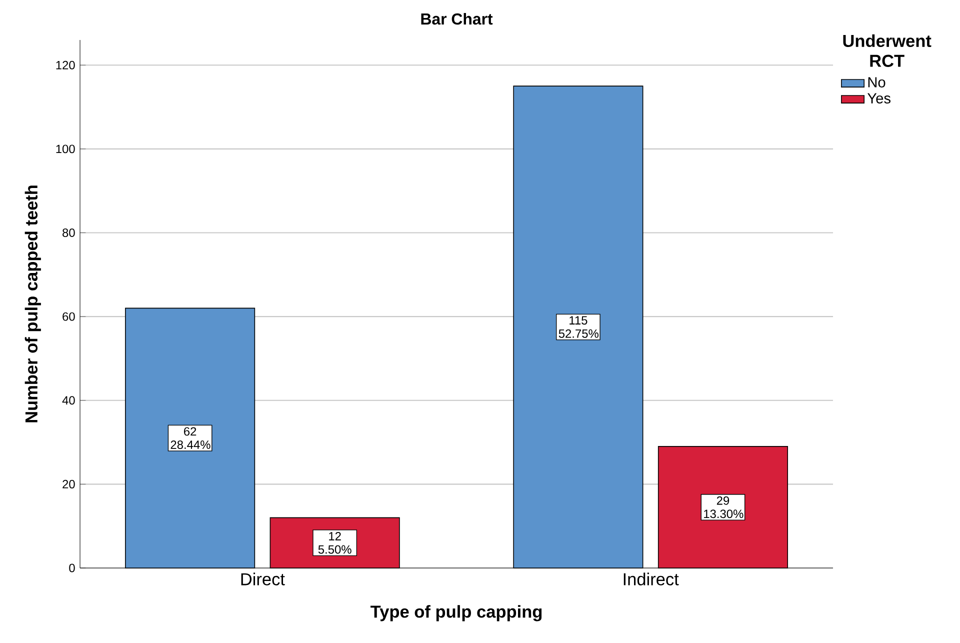 The image size is (960, 643). What do you see at coordinates (335, 543) in the screenshot?
I see `data-label: 12 5.50%` at bounding box center [335, 543].